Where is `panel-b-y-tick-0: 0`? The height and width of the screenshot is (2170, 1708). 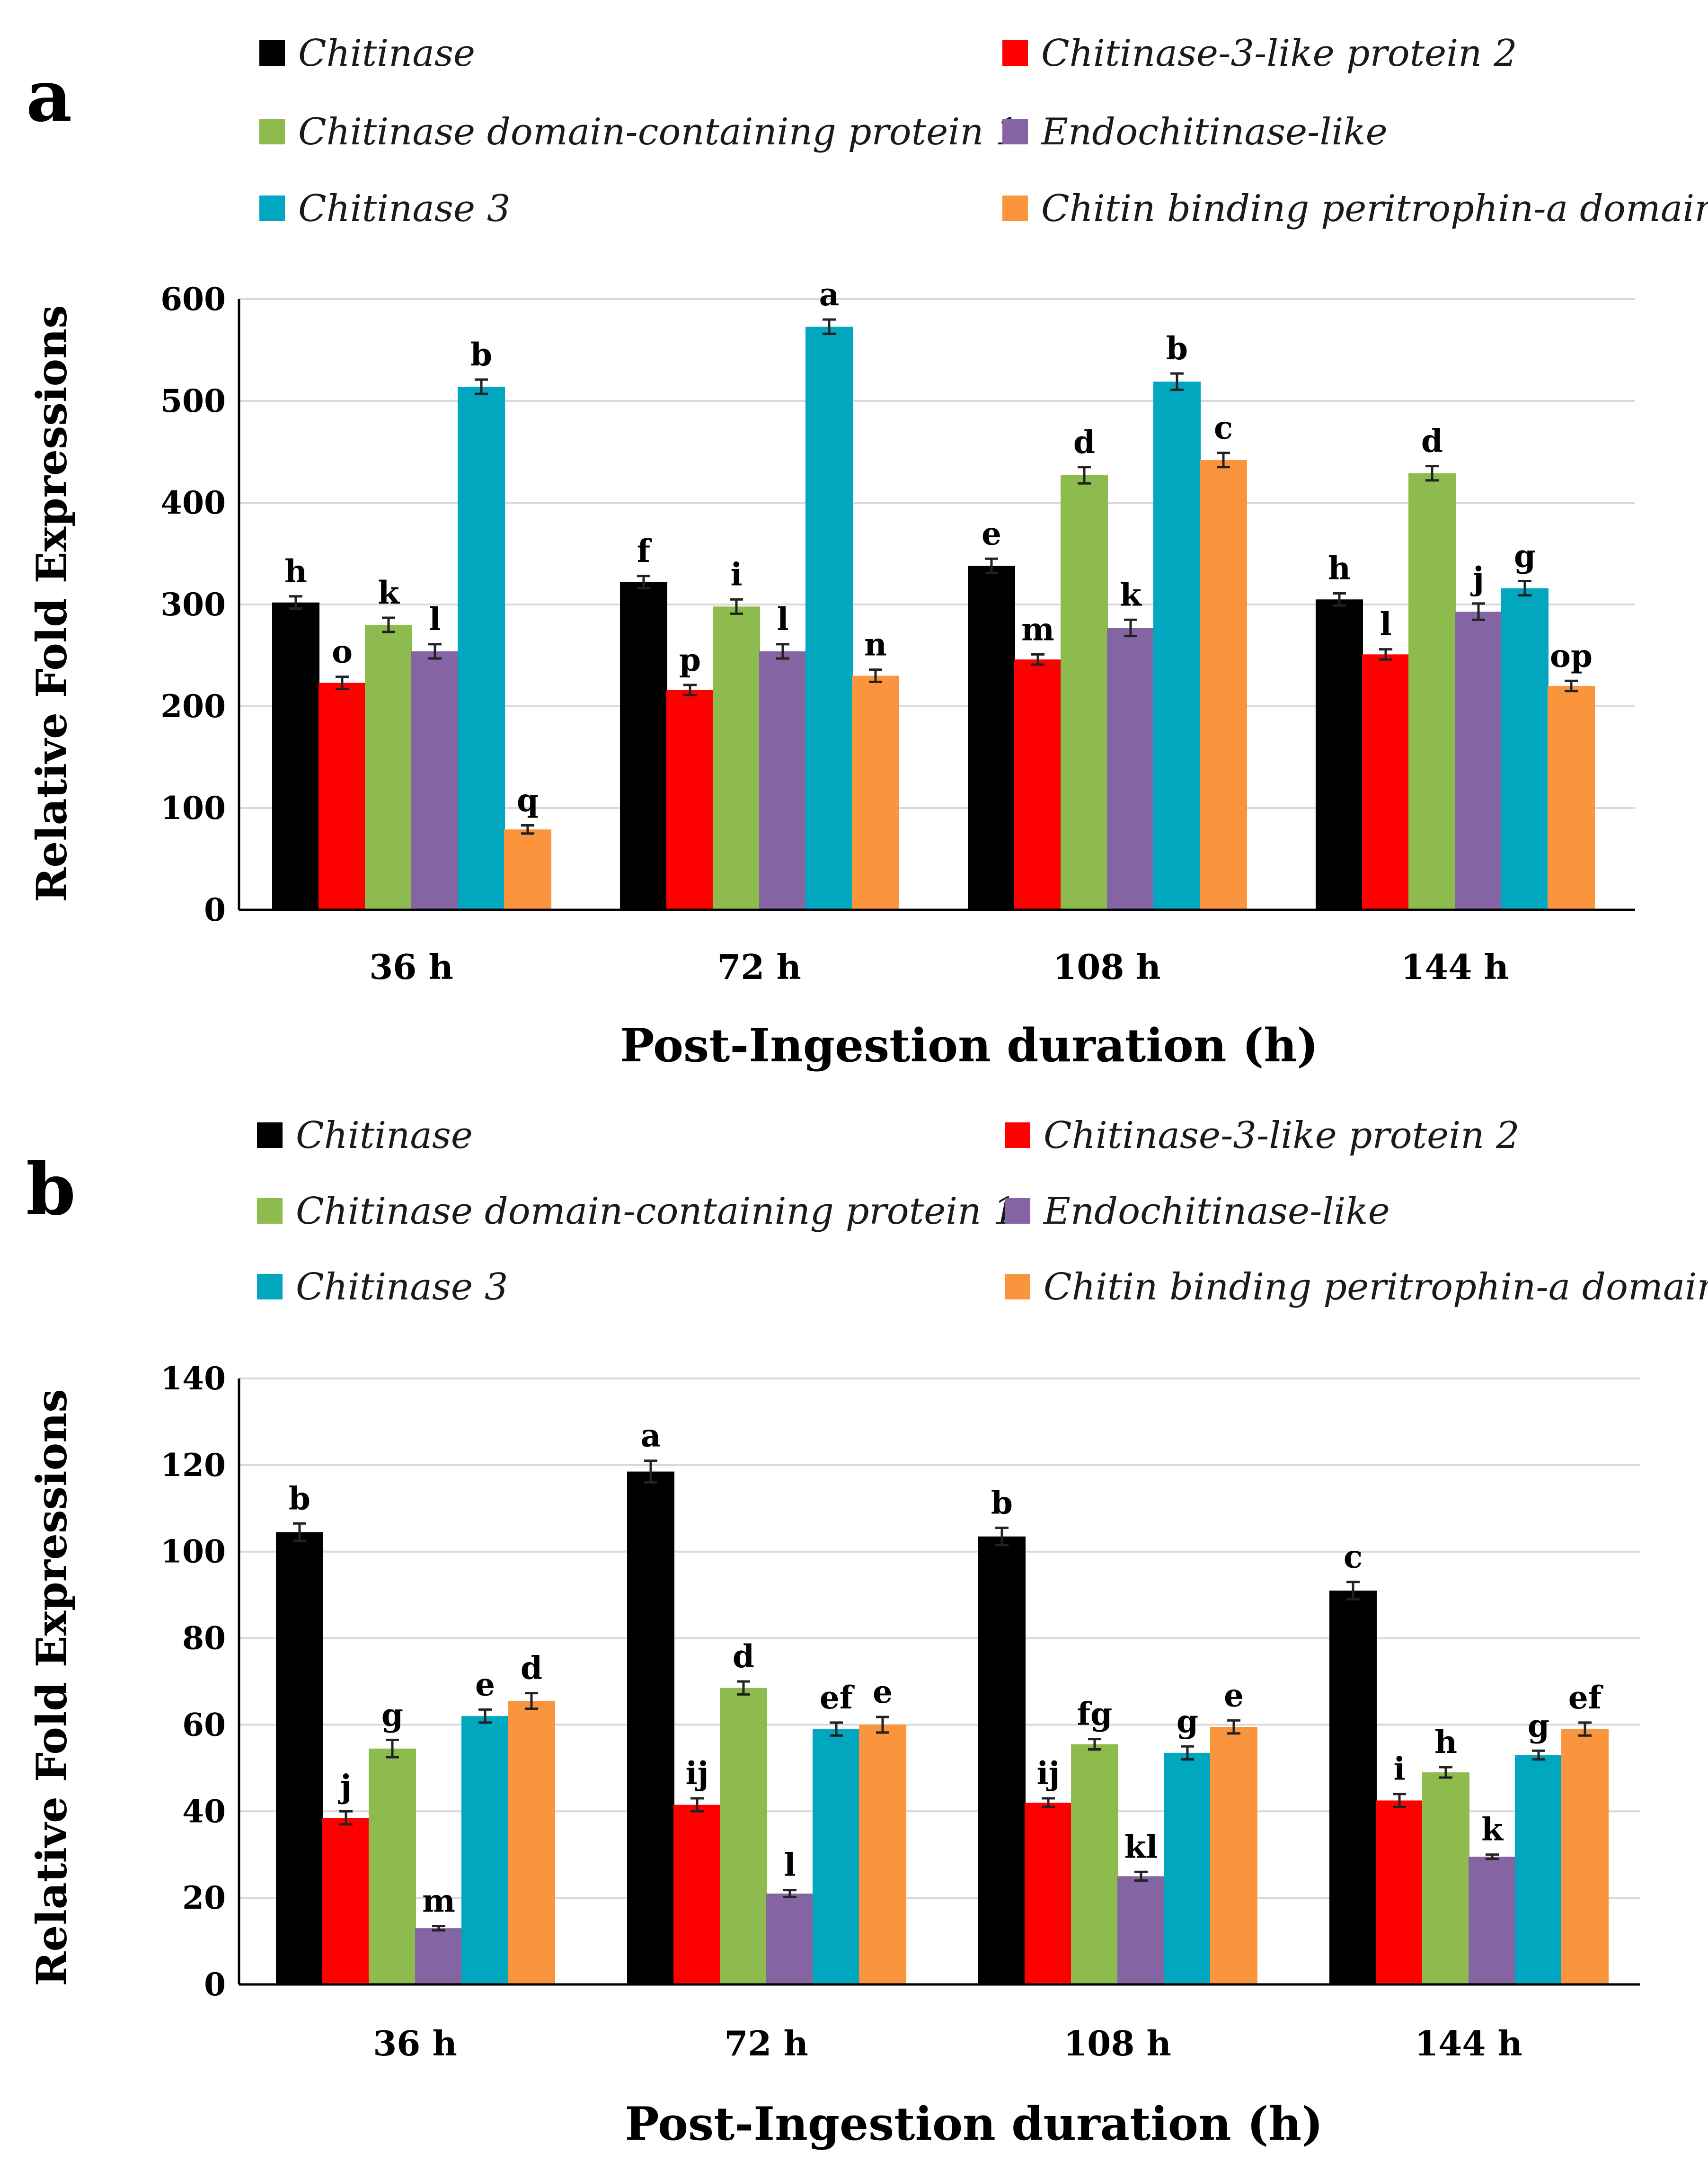
panel-b-y-tick-0: 0 is located at coordinates (215, 1984).